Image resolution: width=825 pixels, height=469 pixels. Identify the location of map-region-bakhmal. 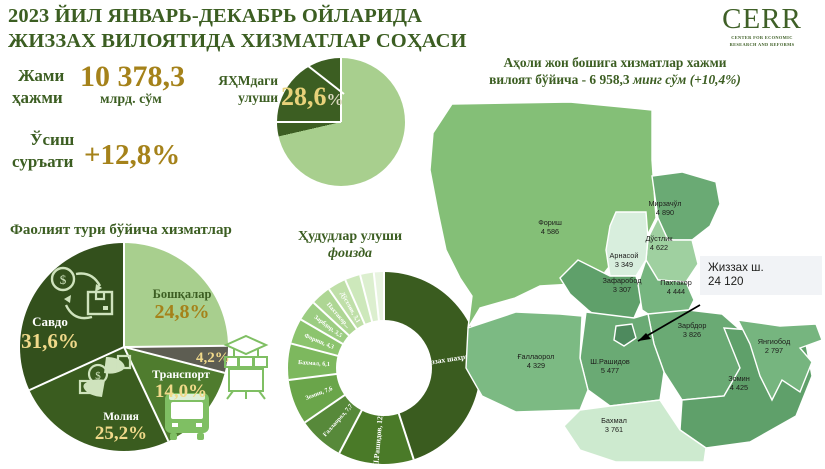
(635, 431).